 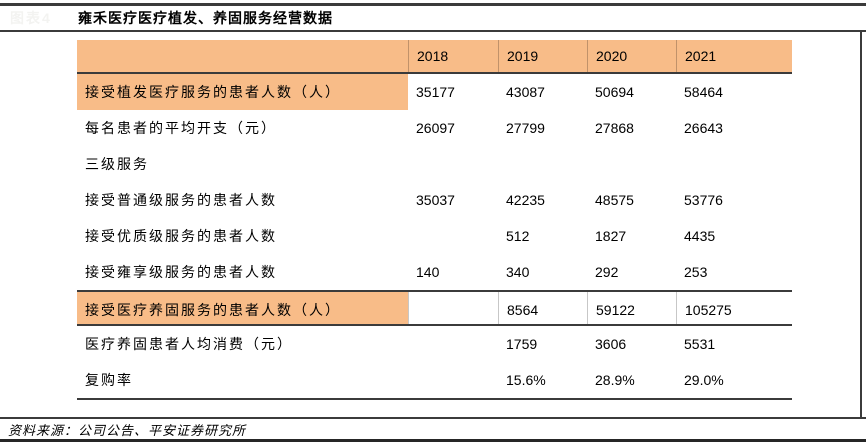 I want to click on table-row: 接受优质级服务的患者人数 512 1827 4435, so click(x=434, y=236).